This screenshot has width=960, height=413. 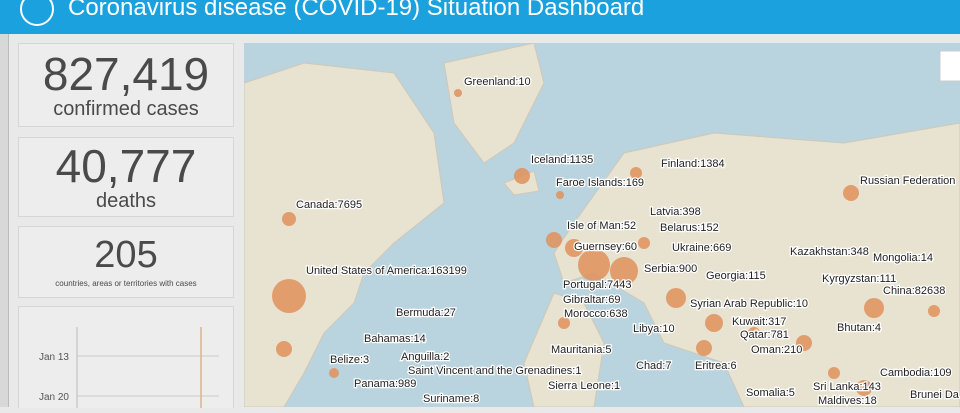 I want to click on card-value: 827,419, so click(x=126, y=74).